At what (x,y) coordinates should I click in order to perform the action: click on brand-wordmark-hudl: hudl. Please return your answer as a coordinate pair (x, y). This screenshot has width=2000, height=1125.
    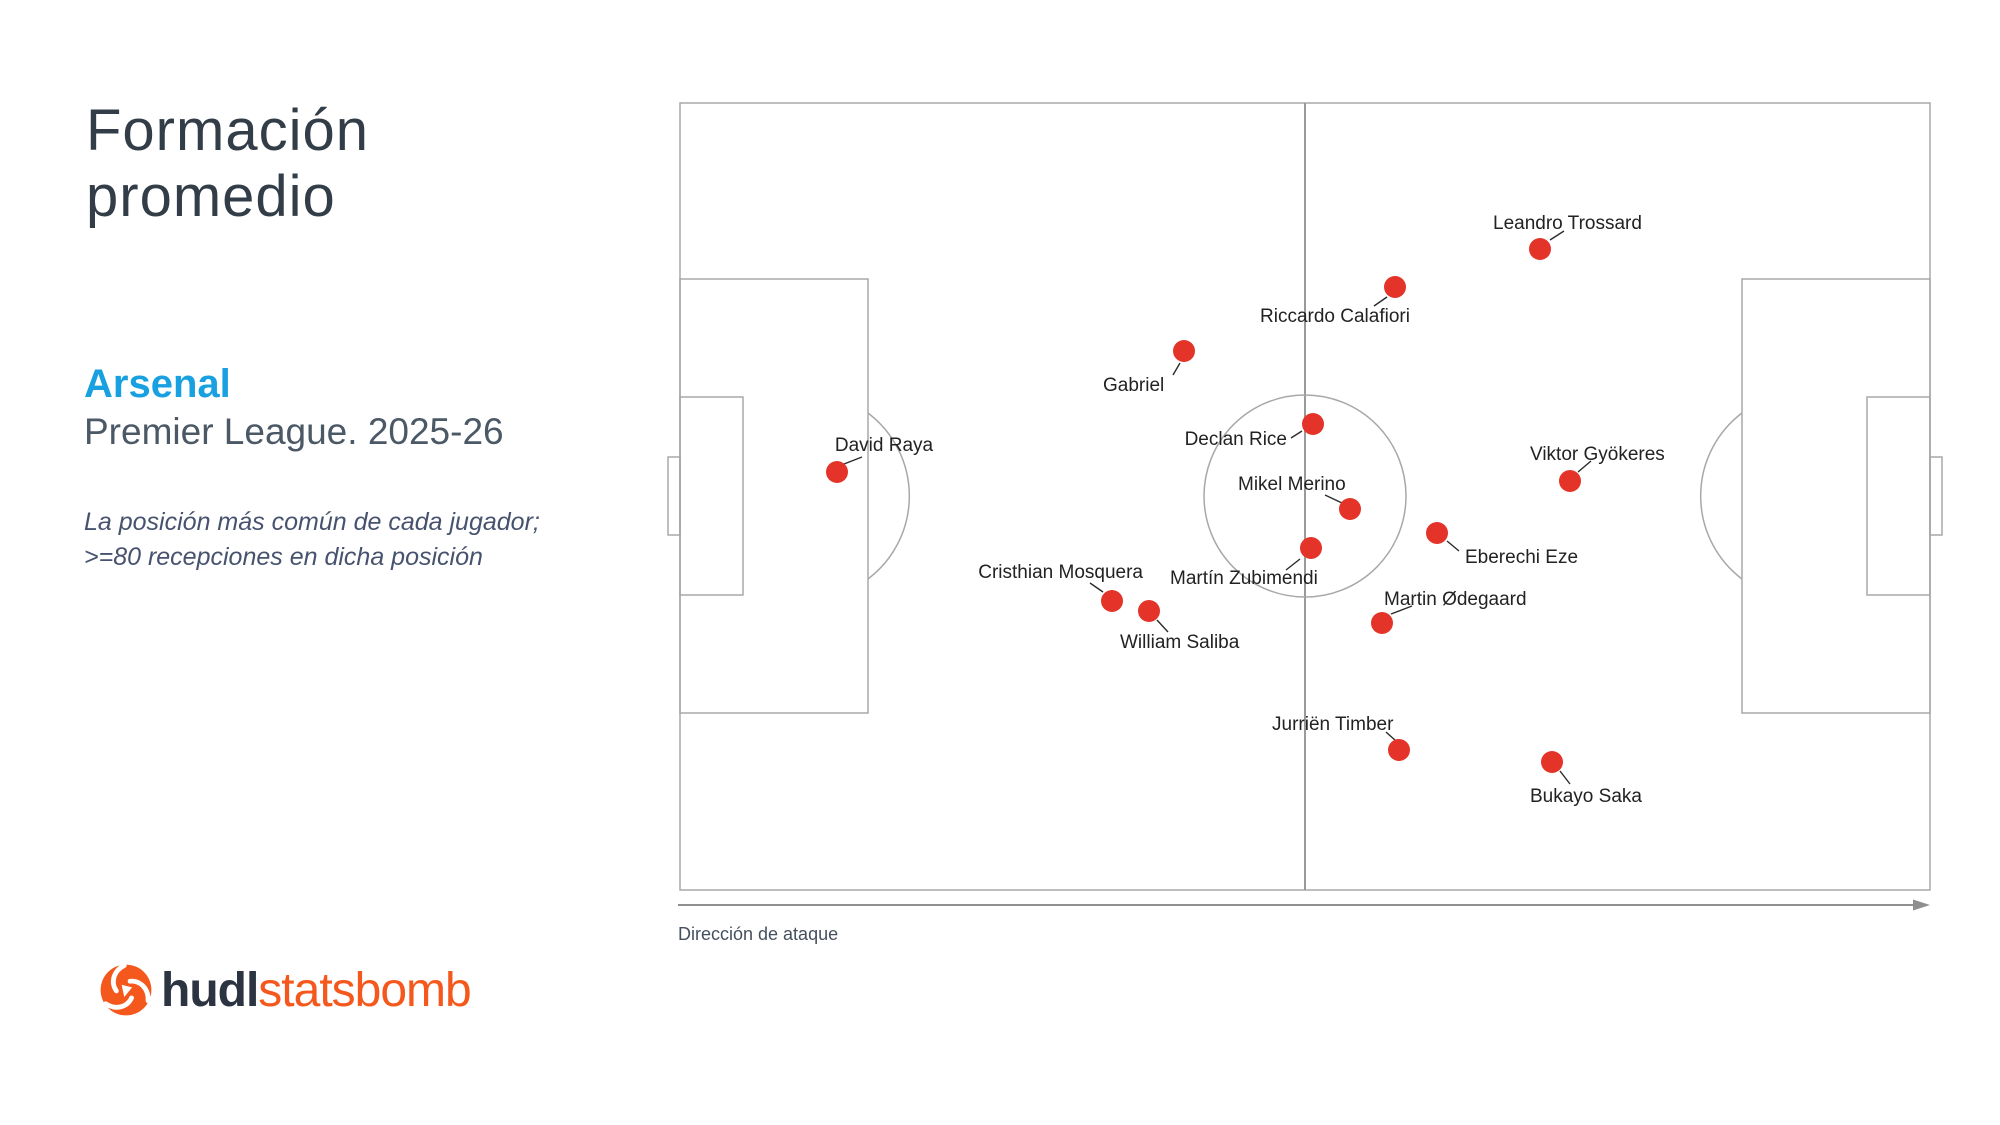
    Looking at the image, I should click on (210, 990).